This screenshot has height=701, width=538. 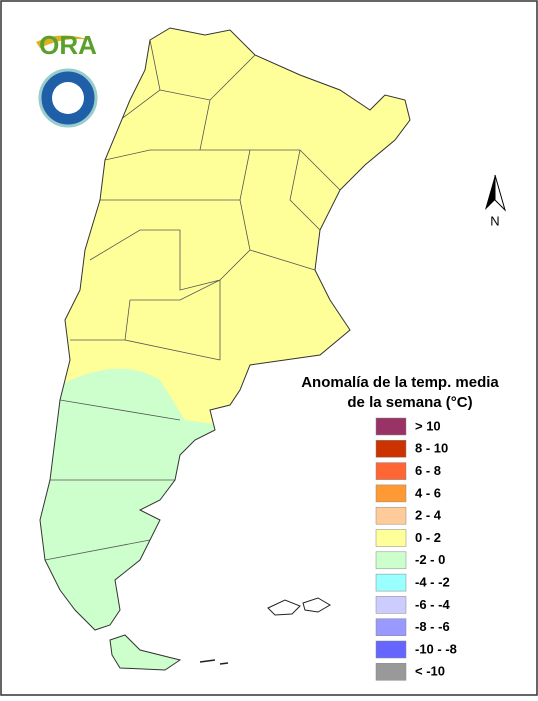 I want to click on legend-label: 4 - 6, so click(x=428, y=492).